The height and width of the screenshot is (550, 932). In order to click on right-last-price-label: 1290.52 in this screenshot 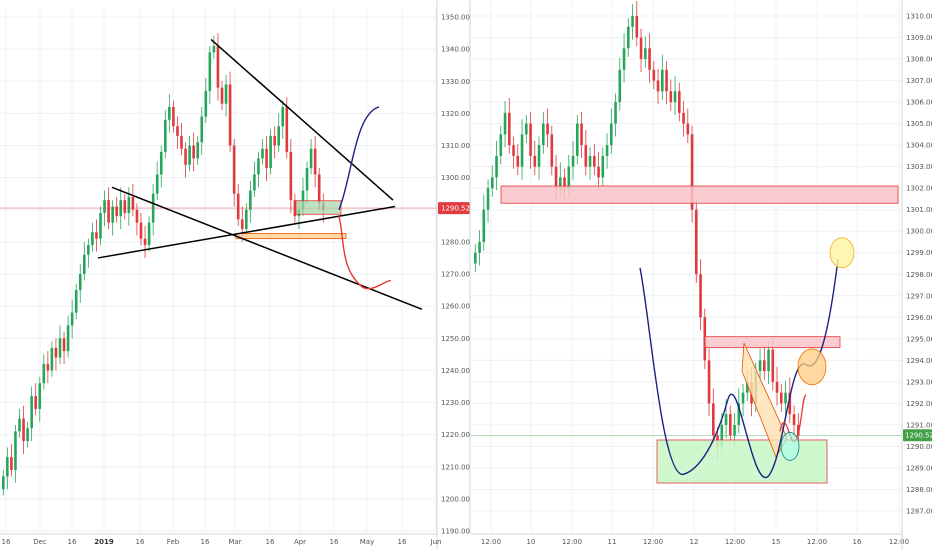, I will do `click(918, 436)`.